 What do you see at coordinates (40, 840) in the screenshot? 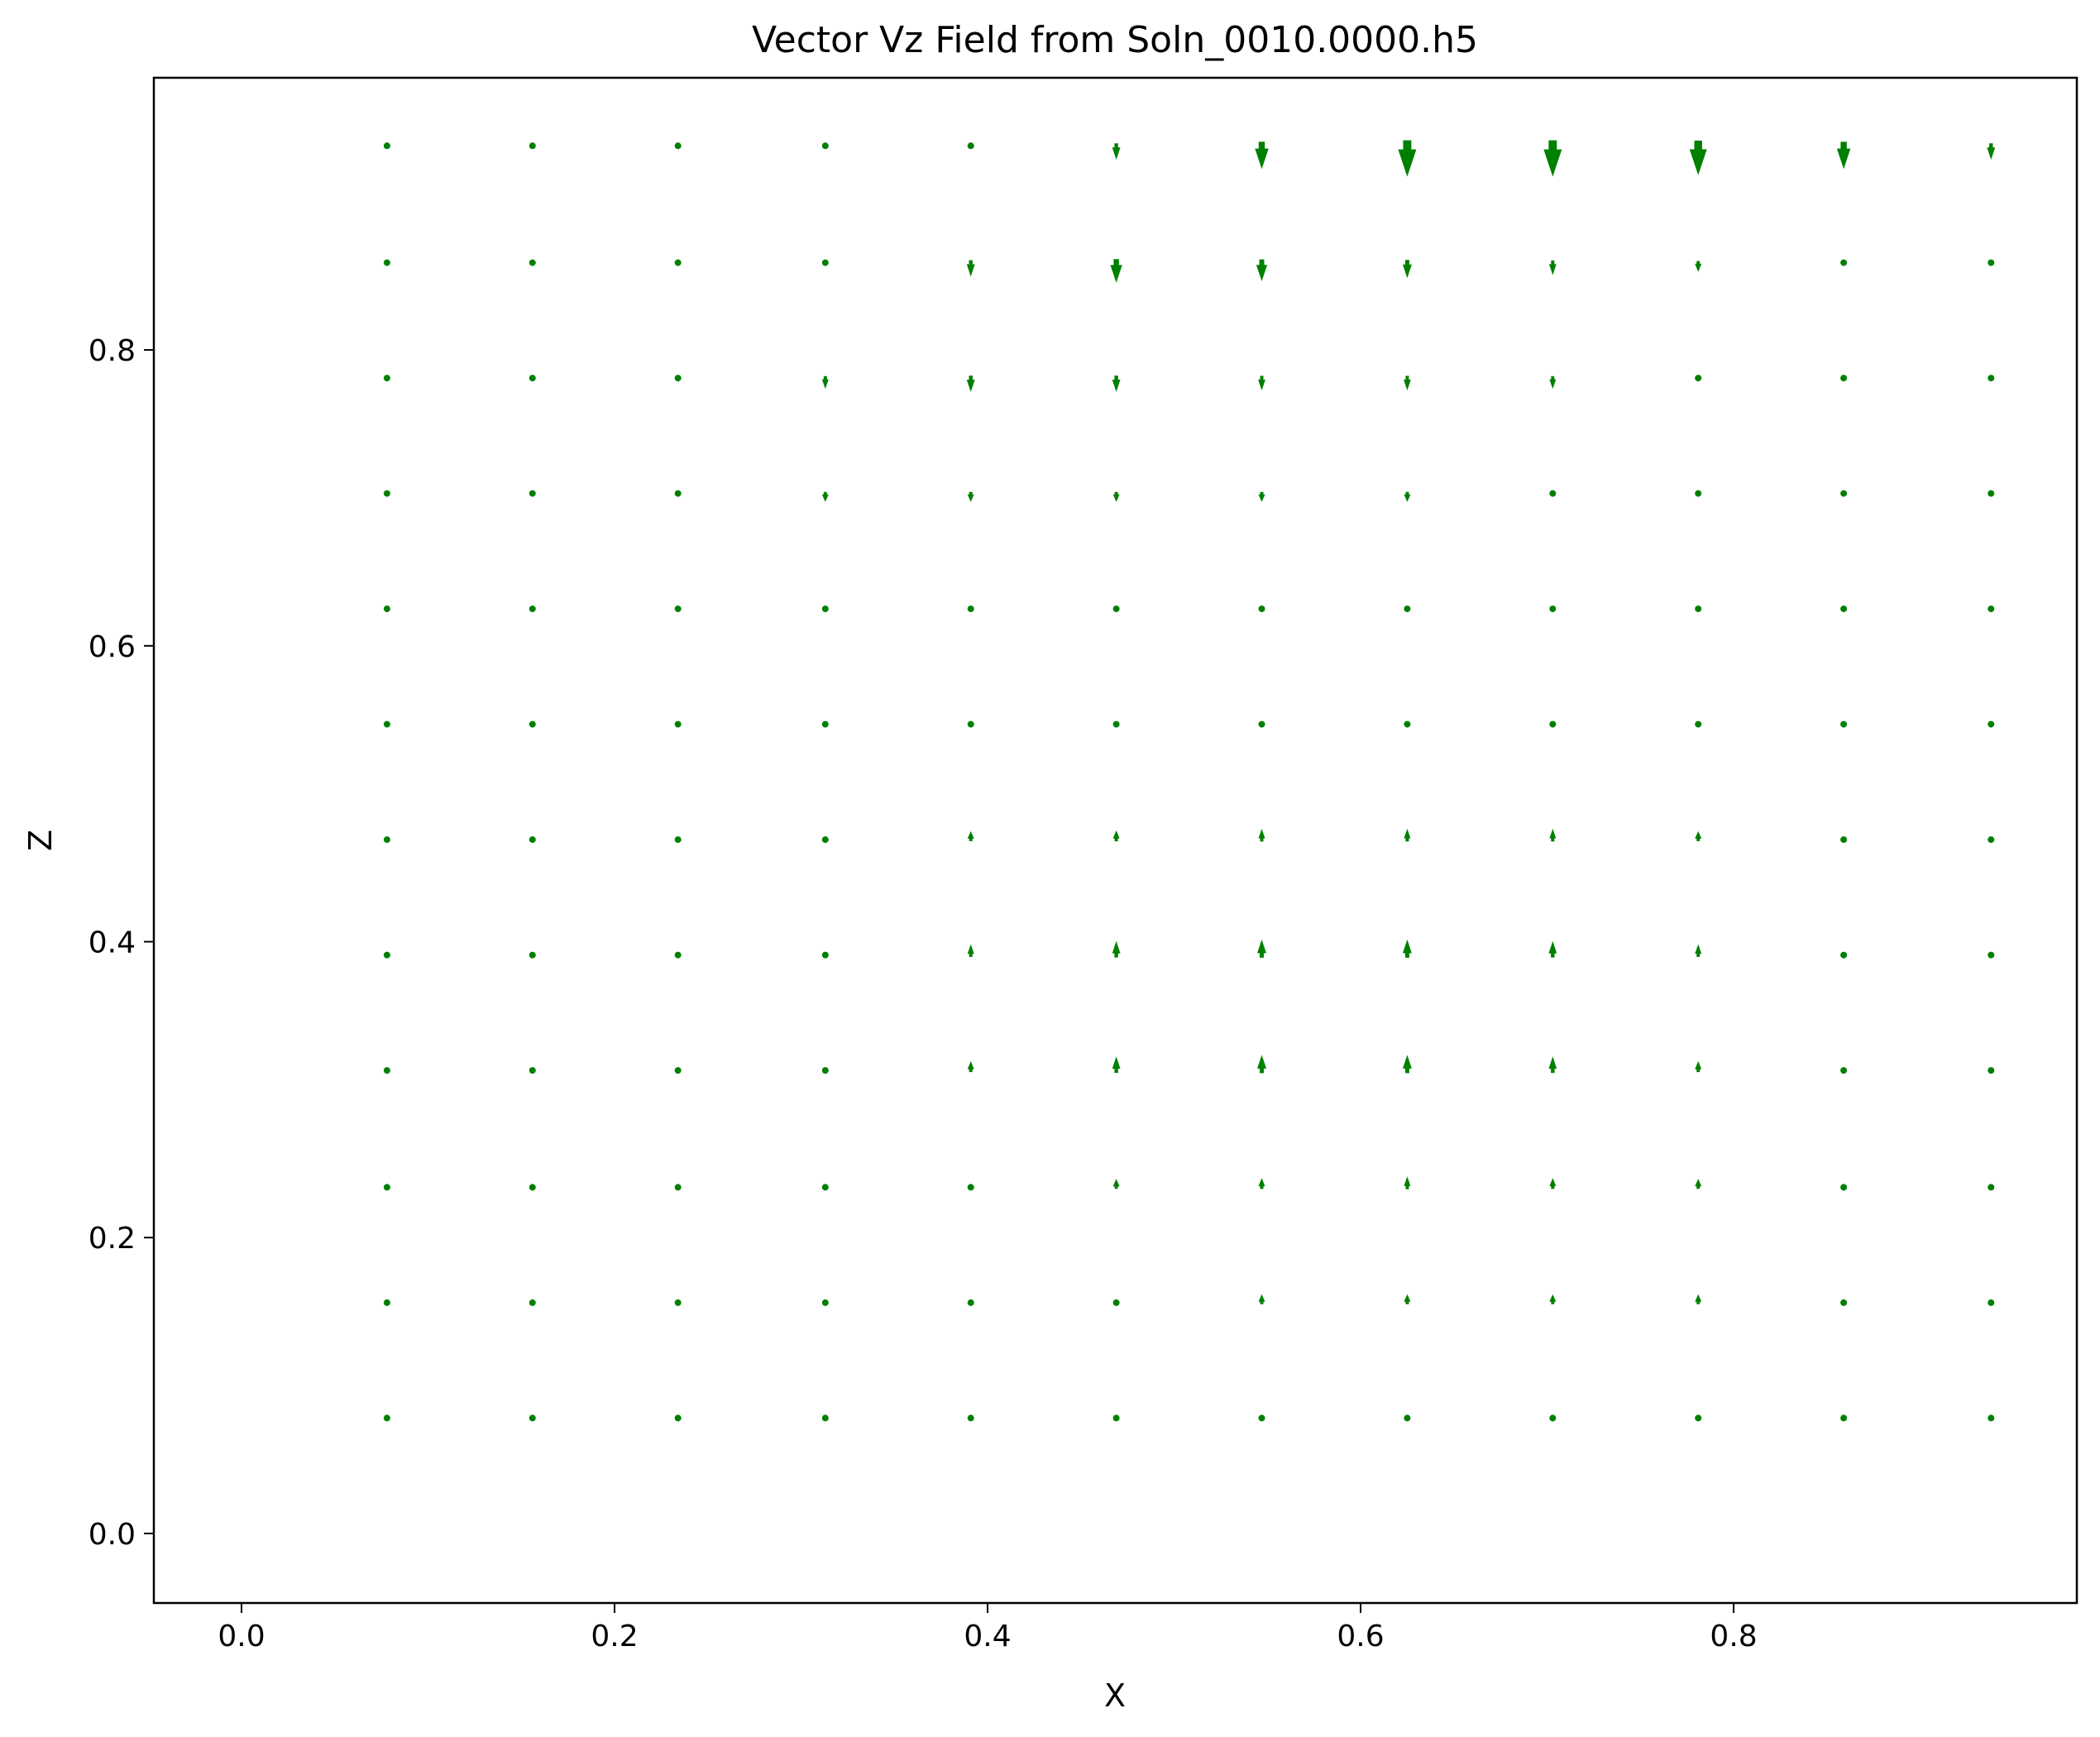
I see `y-axis-label: Z` at bounding box center [40, 840].